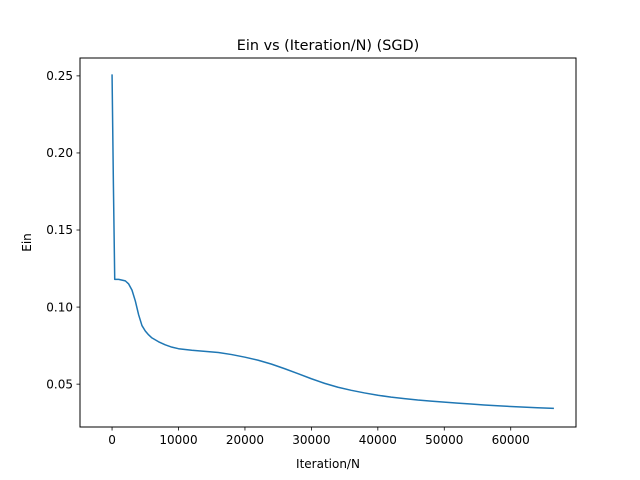 The width and height of the screenshot is (640, 480). Describe the element at coordinates (59, 307) in the screenshot. I see `y-tick-label-1: 0.10` at that location.